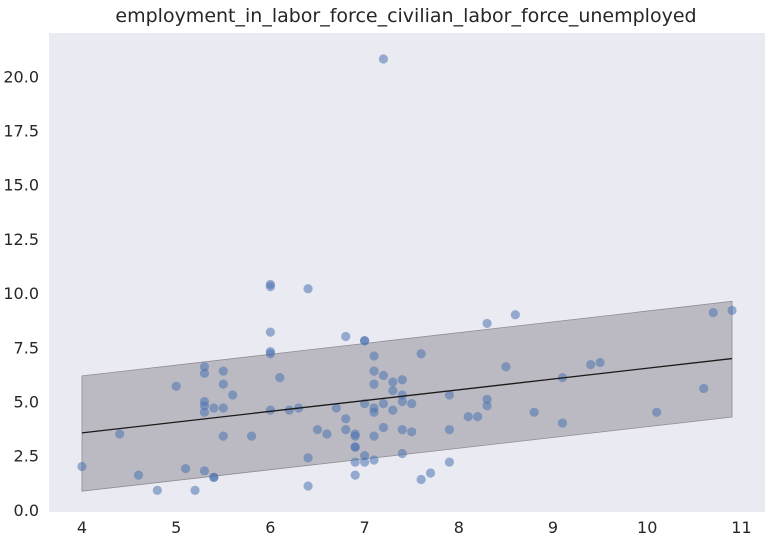 The height and width of the screenshot is (538, 770). Describe the element at coordinates (26, 401) in the screenshot. I see `y-tick-label: 5.0` at that location.